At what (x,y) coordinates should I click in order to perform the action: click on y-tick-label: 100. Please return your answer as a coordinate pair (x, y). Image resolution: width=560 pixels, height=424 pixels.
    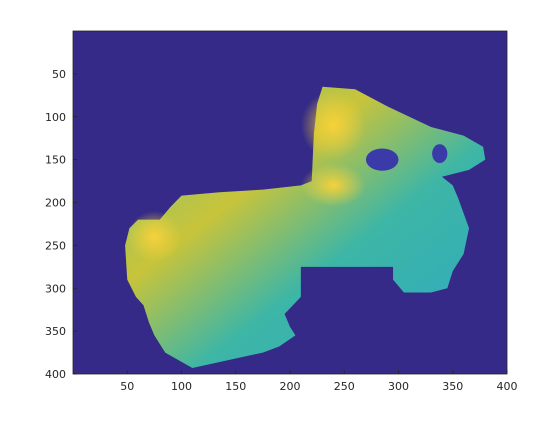
    Looking at the image, I should click on (55, 117).